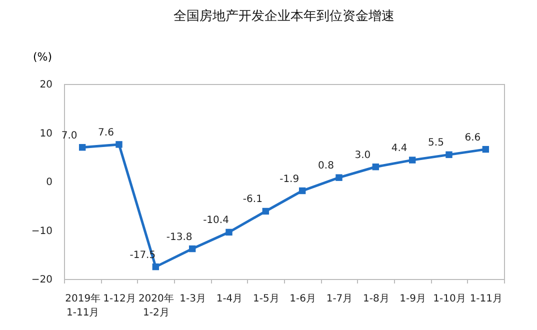  What do you see at coordinates (326, 166) in the screenshot?
I see `data-label: 0.8` at bounding box center [326, 166].